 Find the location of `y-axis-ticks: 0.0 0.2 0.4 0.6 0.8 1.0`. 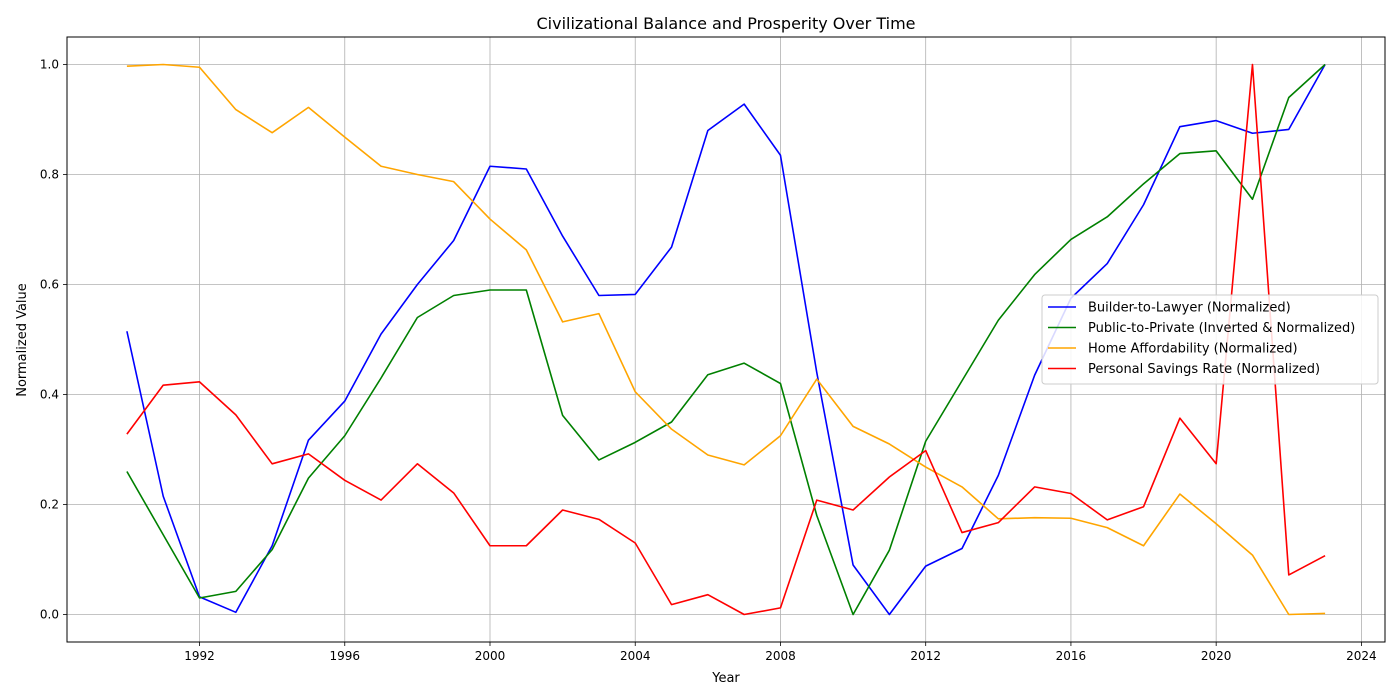

y-axis-ticks: 0.0 0.2 0.4 0.6 0.8 1.0 is located at coordinates (53, 340).